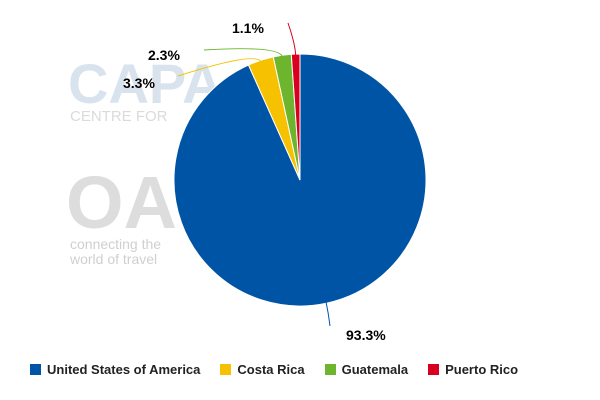 This screenshot has height=400, width=600. What do you see at coordinates (124, 369) in the screenshot?
I see `legend-label-united-states-of-america: United States of America` at bounding box center [124, 369].